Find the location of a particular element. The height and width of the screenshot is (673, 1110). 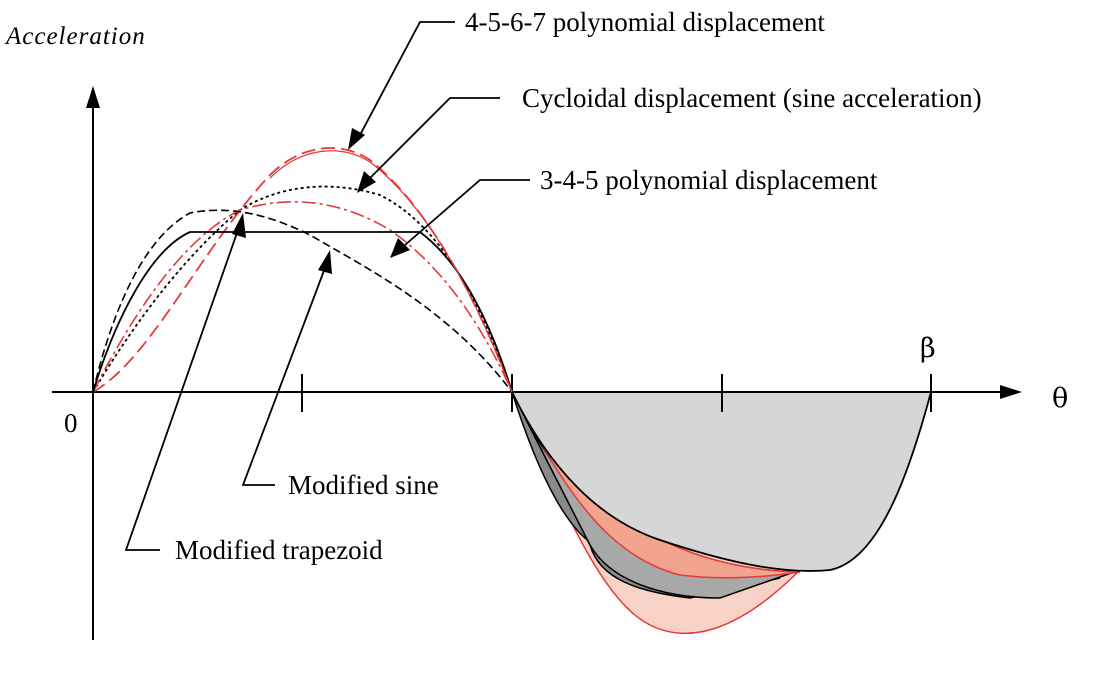

leader-modtrap is located at coordinates (181, 390).